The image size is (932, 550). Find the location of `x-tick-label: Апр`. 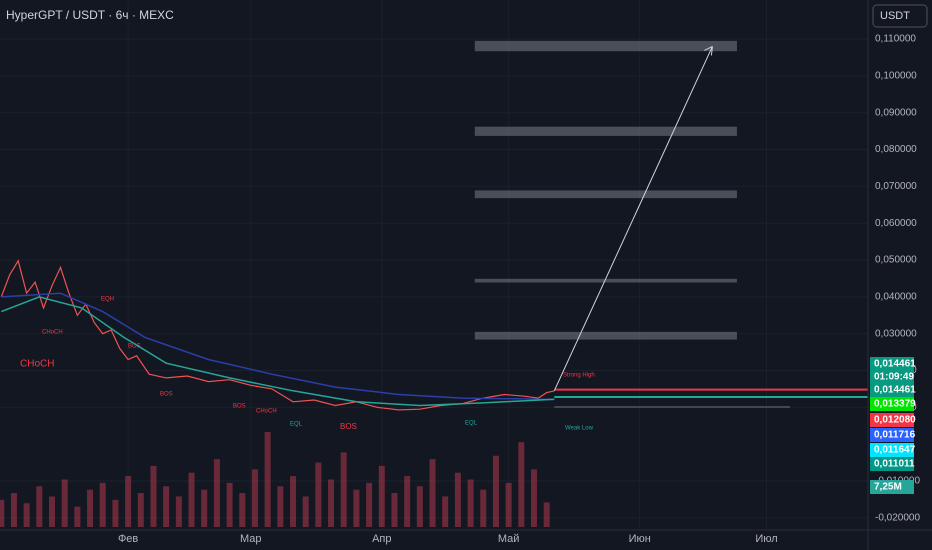

x-tick-label: Апр is located at coordinates (381, 539).